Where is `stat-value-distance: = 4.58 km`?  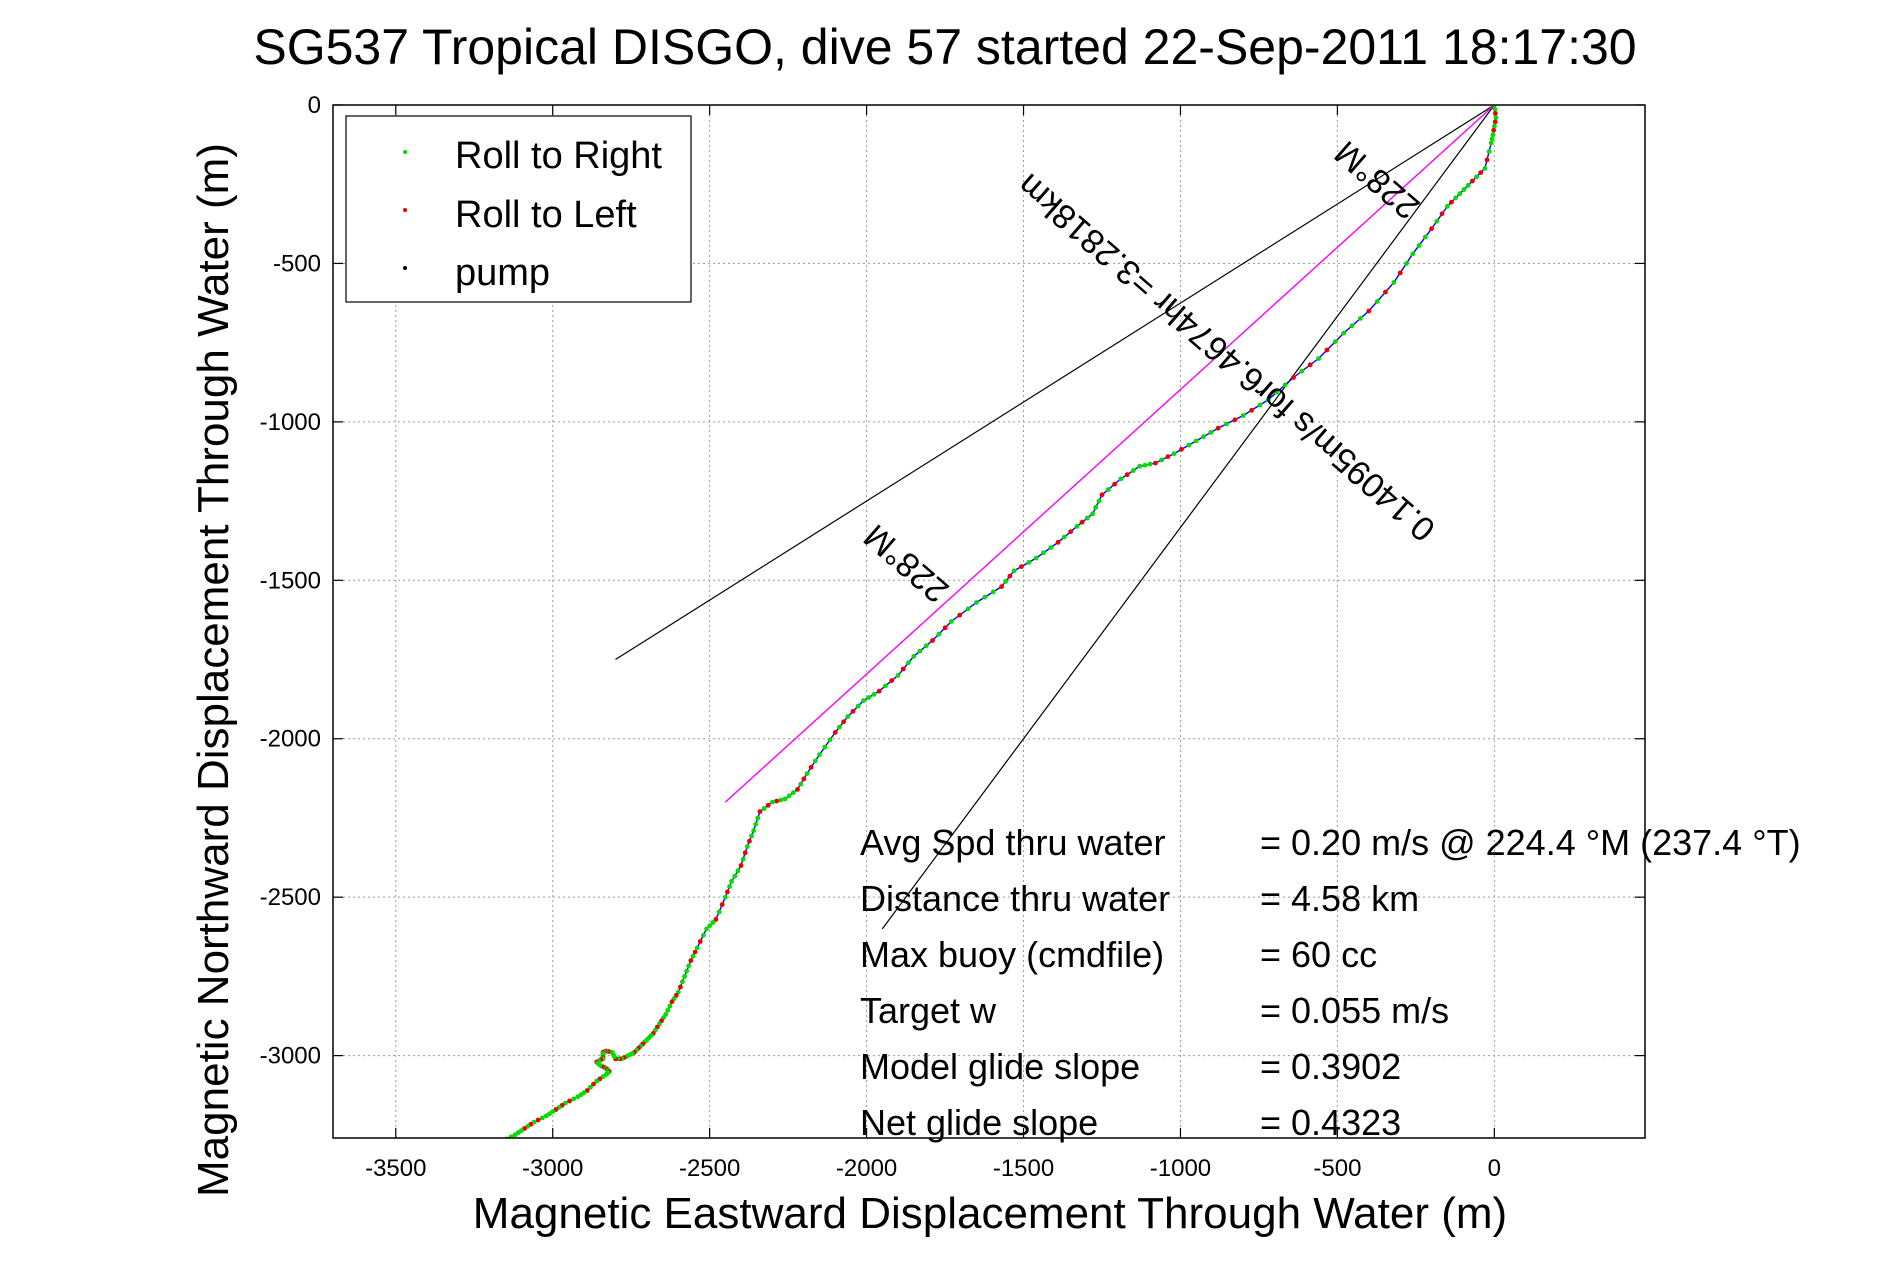
stat-value-distance: = 4.58 km is located at coordinates (1339, 898).